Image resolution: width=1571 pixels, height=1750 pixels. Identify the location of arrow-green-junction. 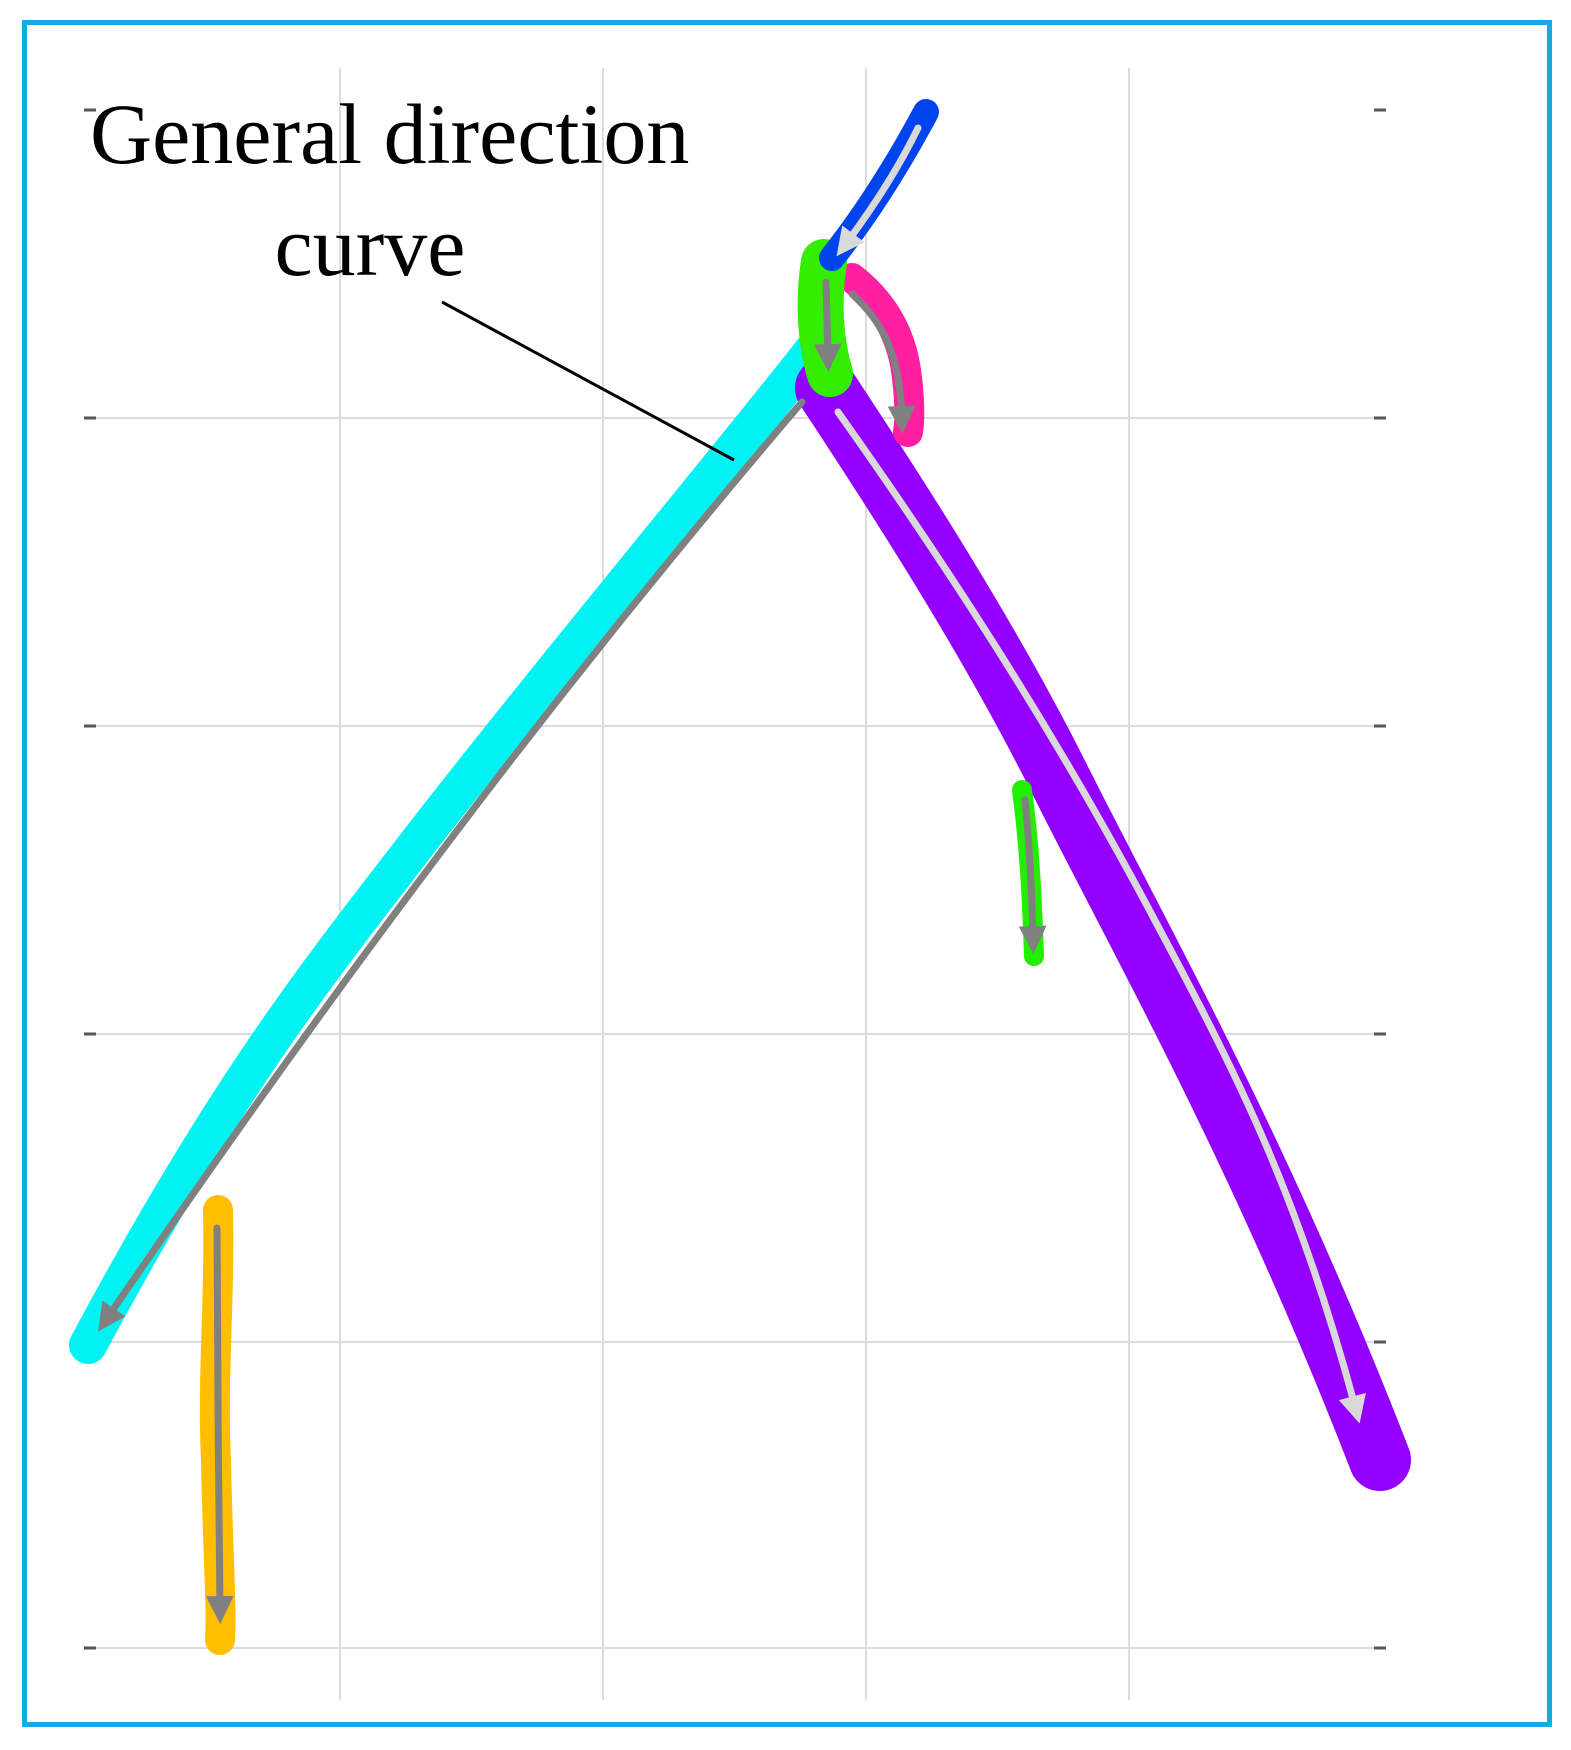
(827, 325).